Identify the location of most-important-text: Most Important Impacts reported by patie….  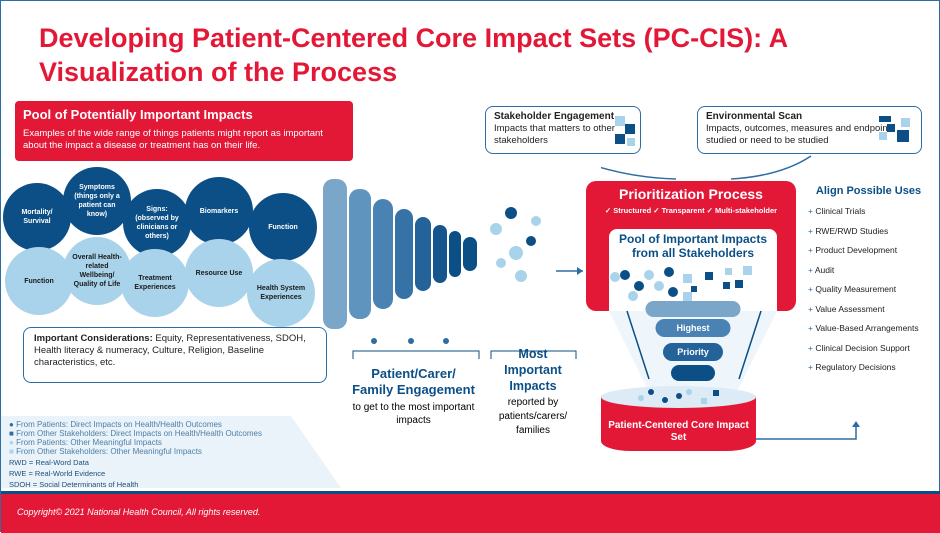
(533, 392).